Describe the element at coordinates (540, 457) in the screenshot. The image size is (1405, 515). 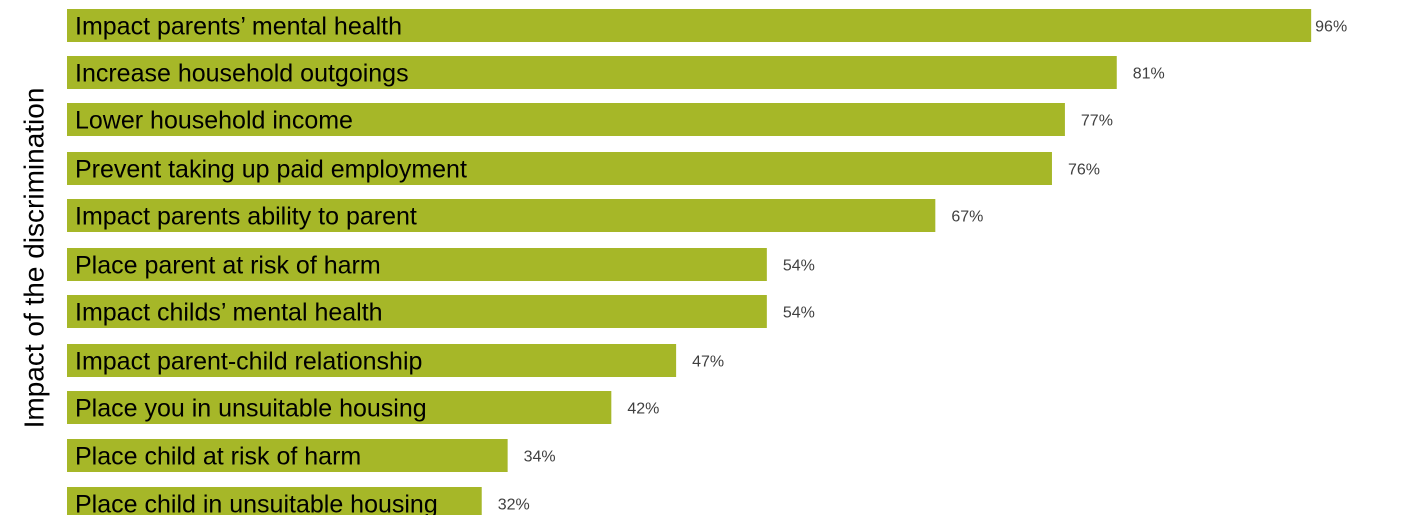
I see `bar-value-label: 34%` at that location.